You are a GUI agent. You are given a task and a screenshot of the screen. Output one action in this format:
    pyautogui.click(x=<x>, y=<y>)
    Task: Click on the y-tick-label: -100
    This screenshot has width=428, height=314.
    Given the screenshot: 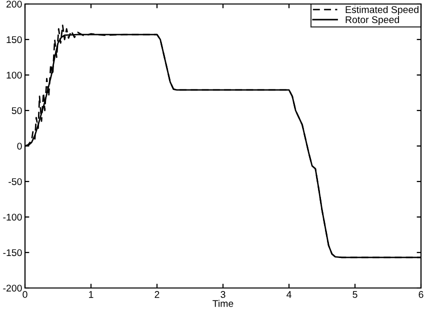 What is the action you would take?
    pyautogui.click(x=12, y=217)
    